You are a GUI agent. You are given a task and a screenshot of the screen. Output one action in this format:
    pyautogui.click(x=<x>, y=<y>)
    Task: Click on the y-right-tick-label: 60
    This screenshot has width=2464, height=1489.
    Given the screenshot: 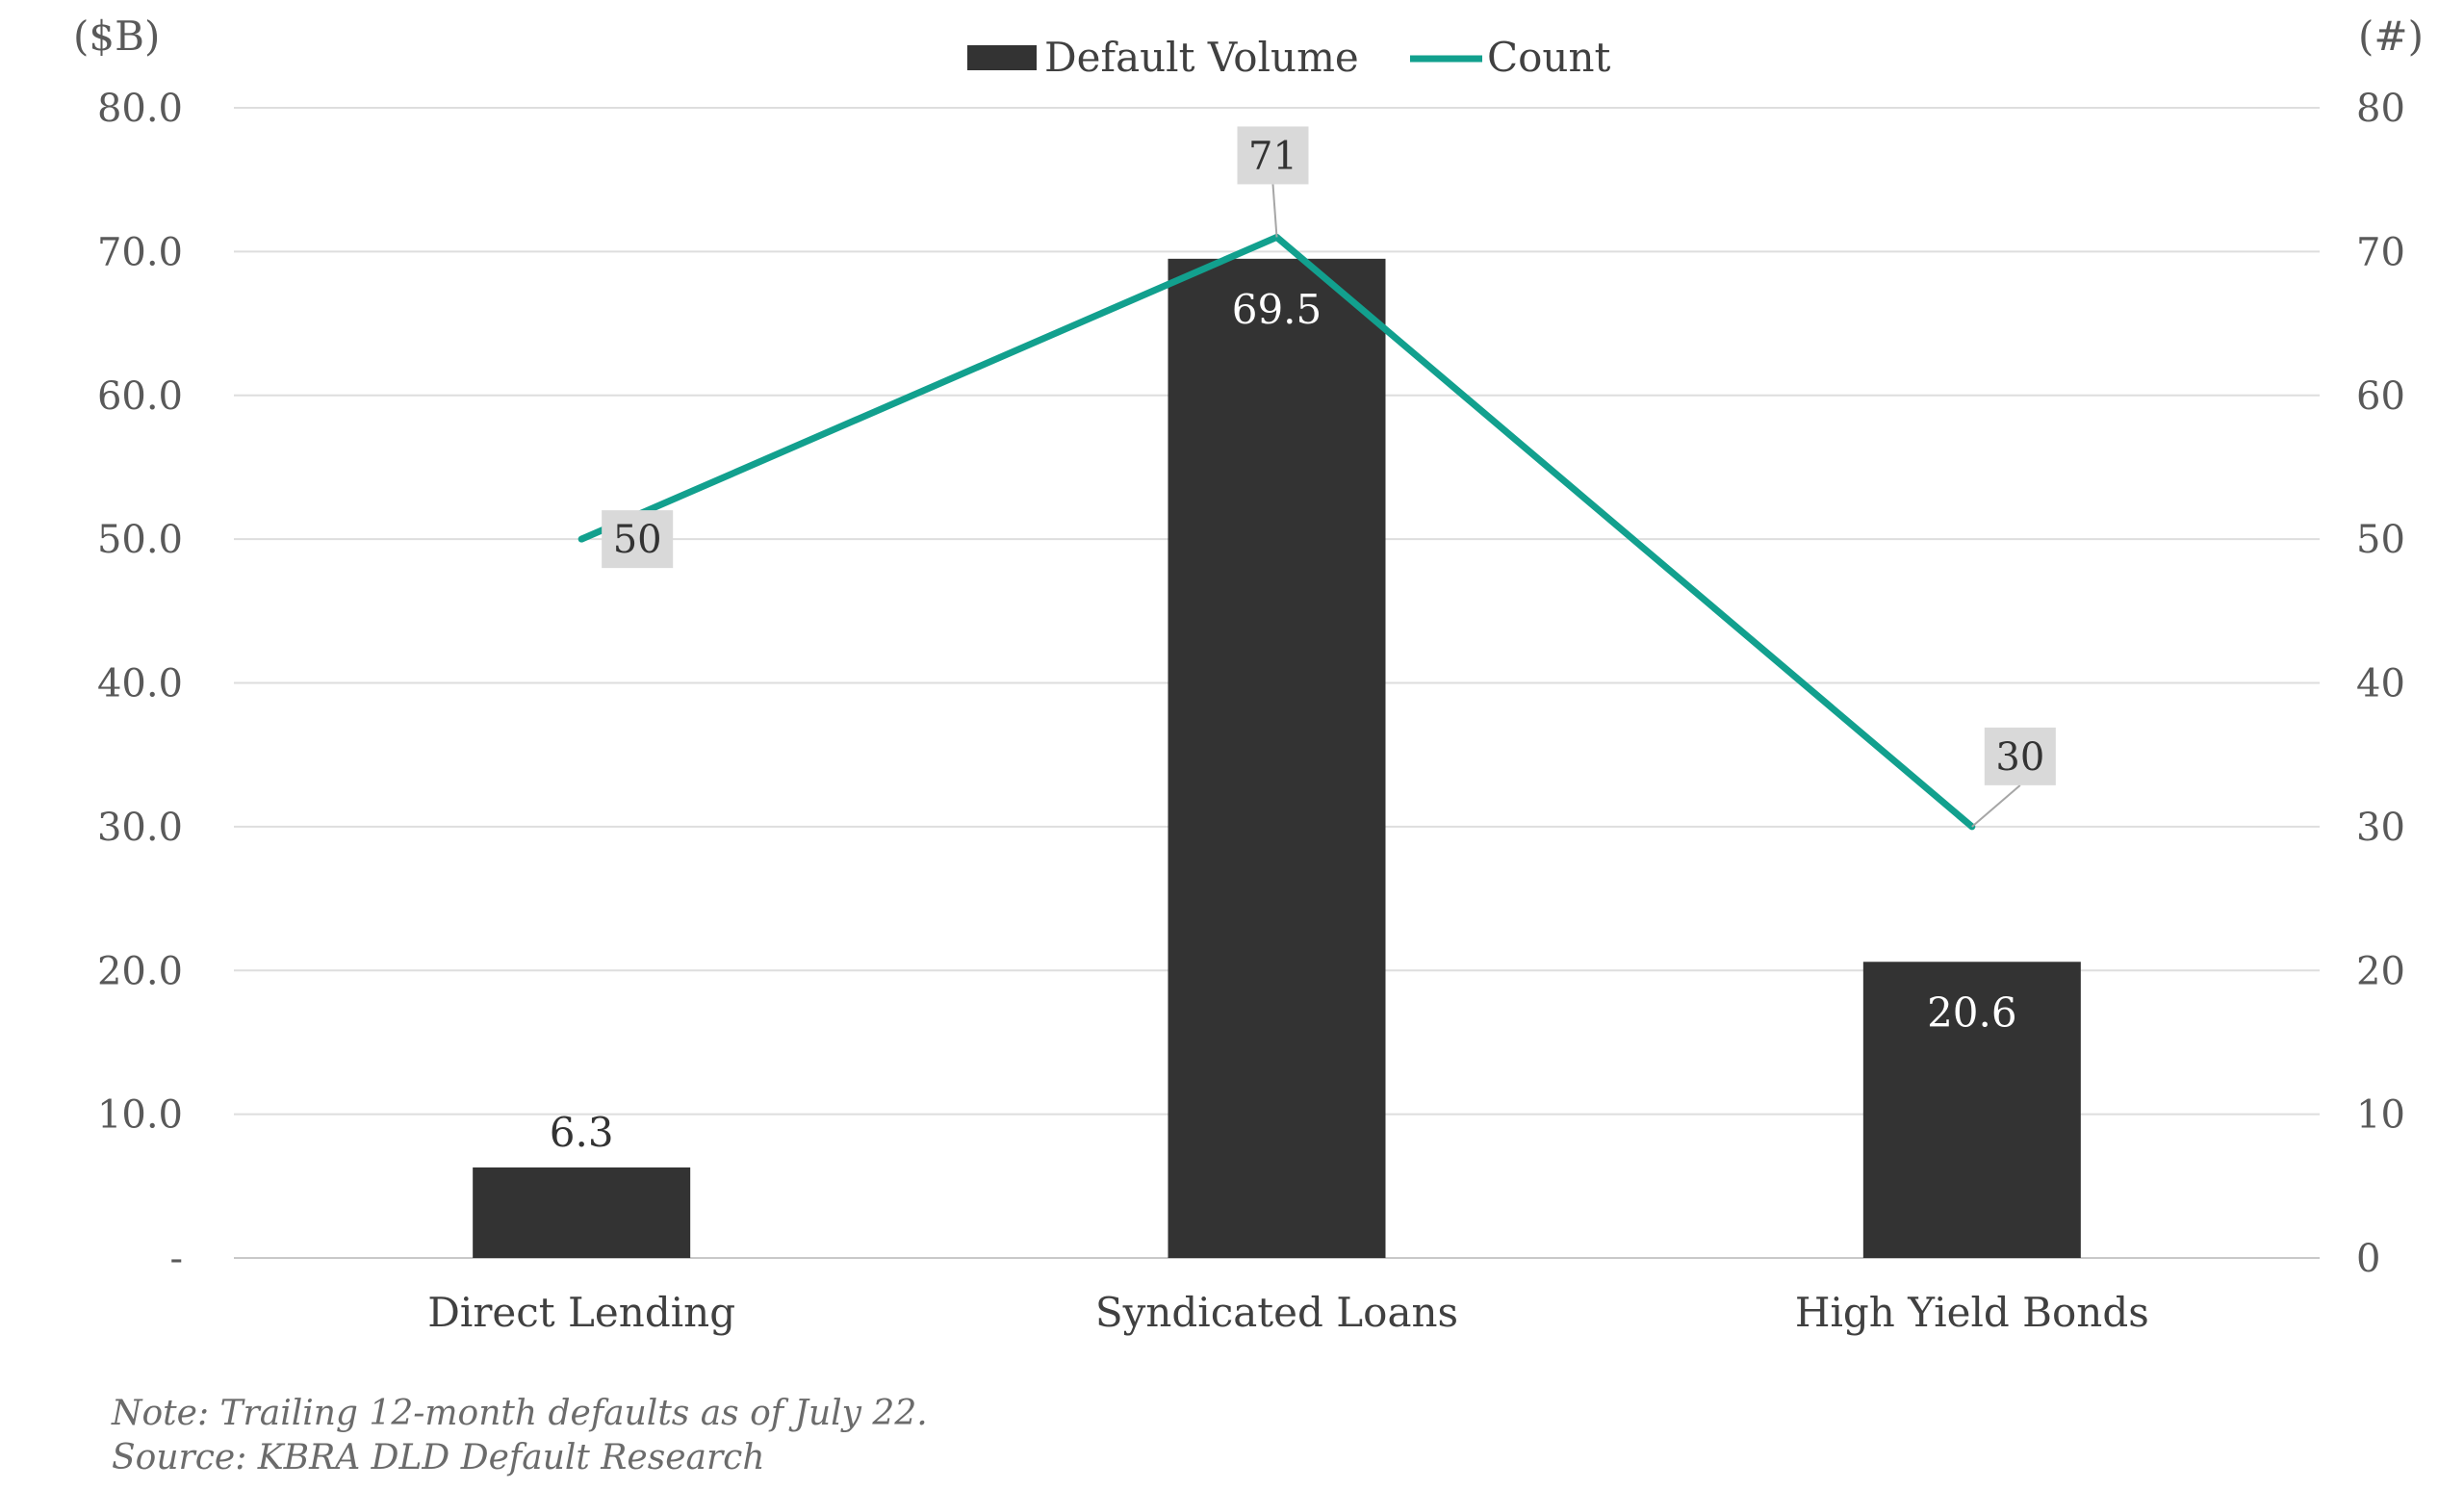 What is the action you would take?
    pyautogui.click(x=2380, y=396)
    